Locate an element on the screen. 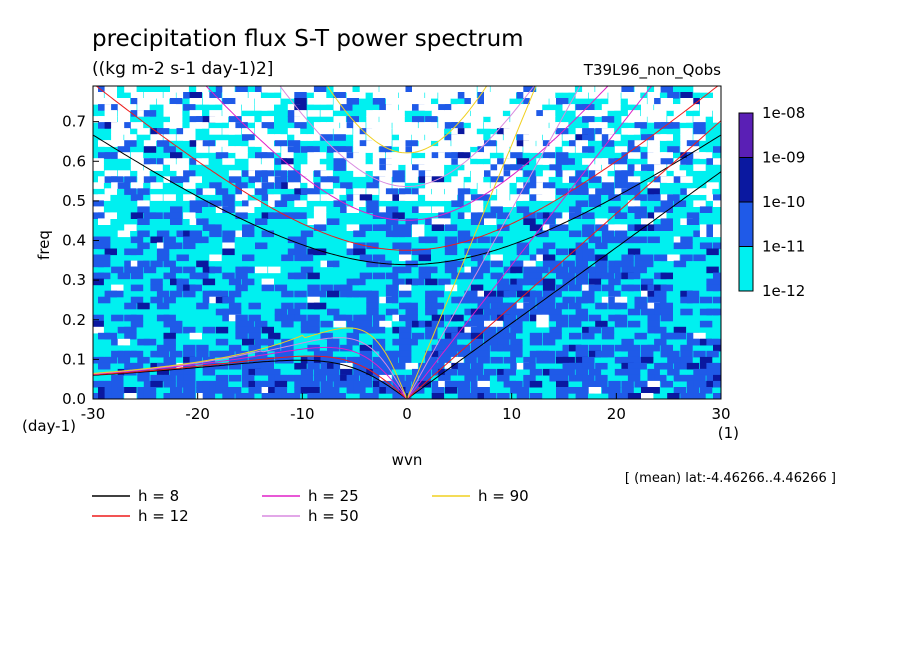 The width and height of the screenshot is (904, 654). colorbar-label: 1e-10 is located at coordinates (783, 202).